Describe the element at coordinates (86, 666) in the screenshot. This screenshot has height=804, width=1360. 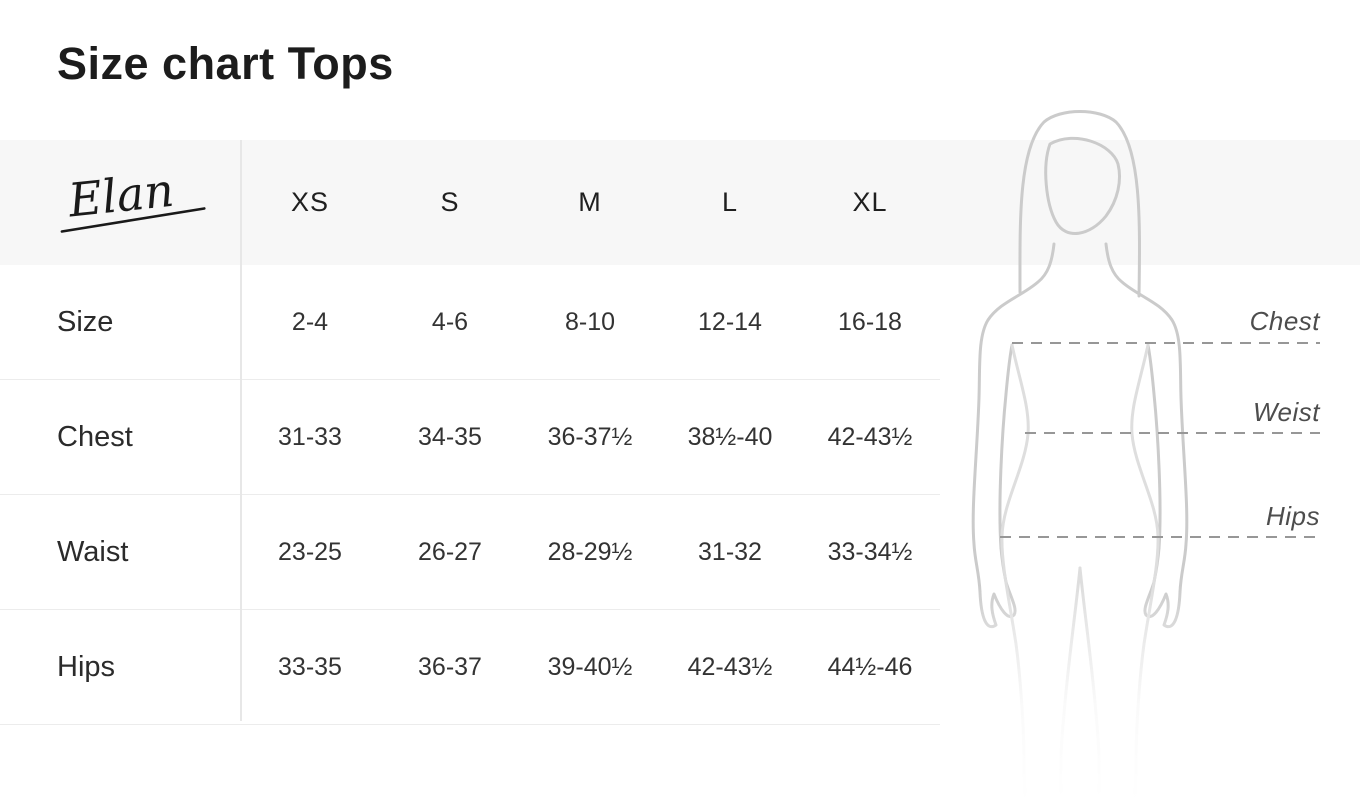
I see `row-label-hips: Hips` at that location.